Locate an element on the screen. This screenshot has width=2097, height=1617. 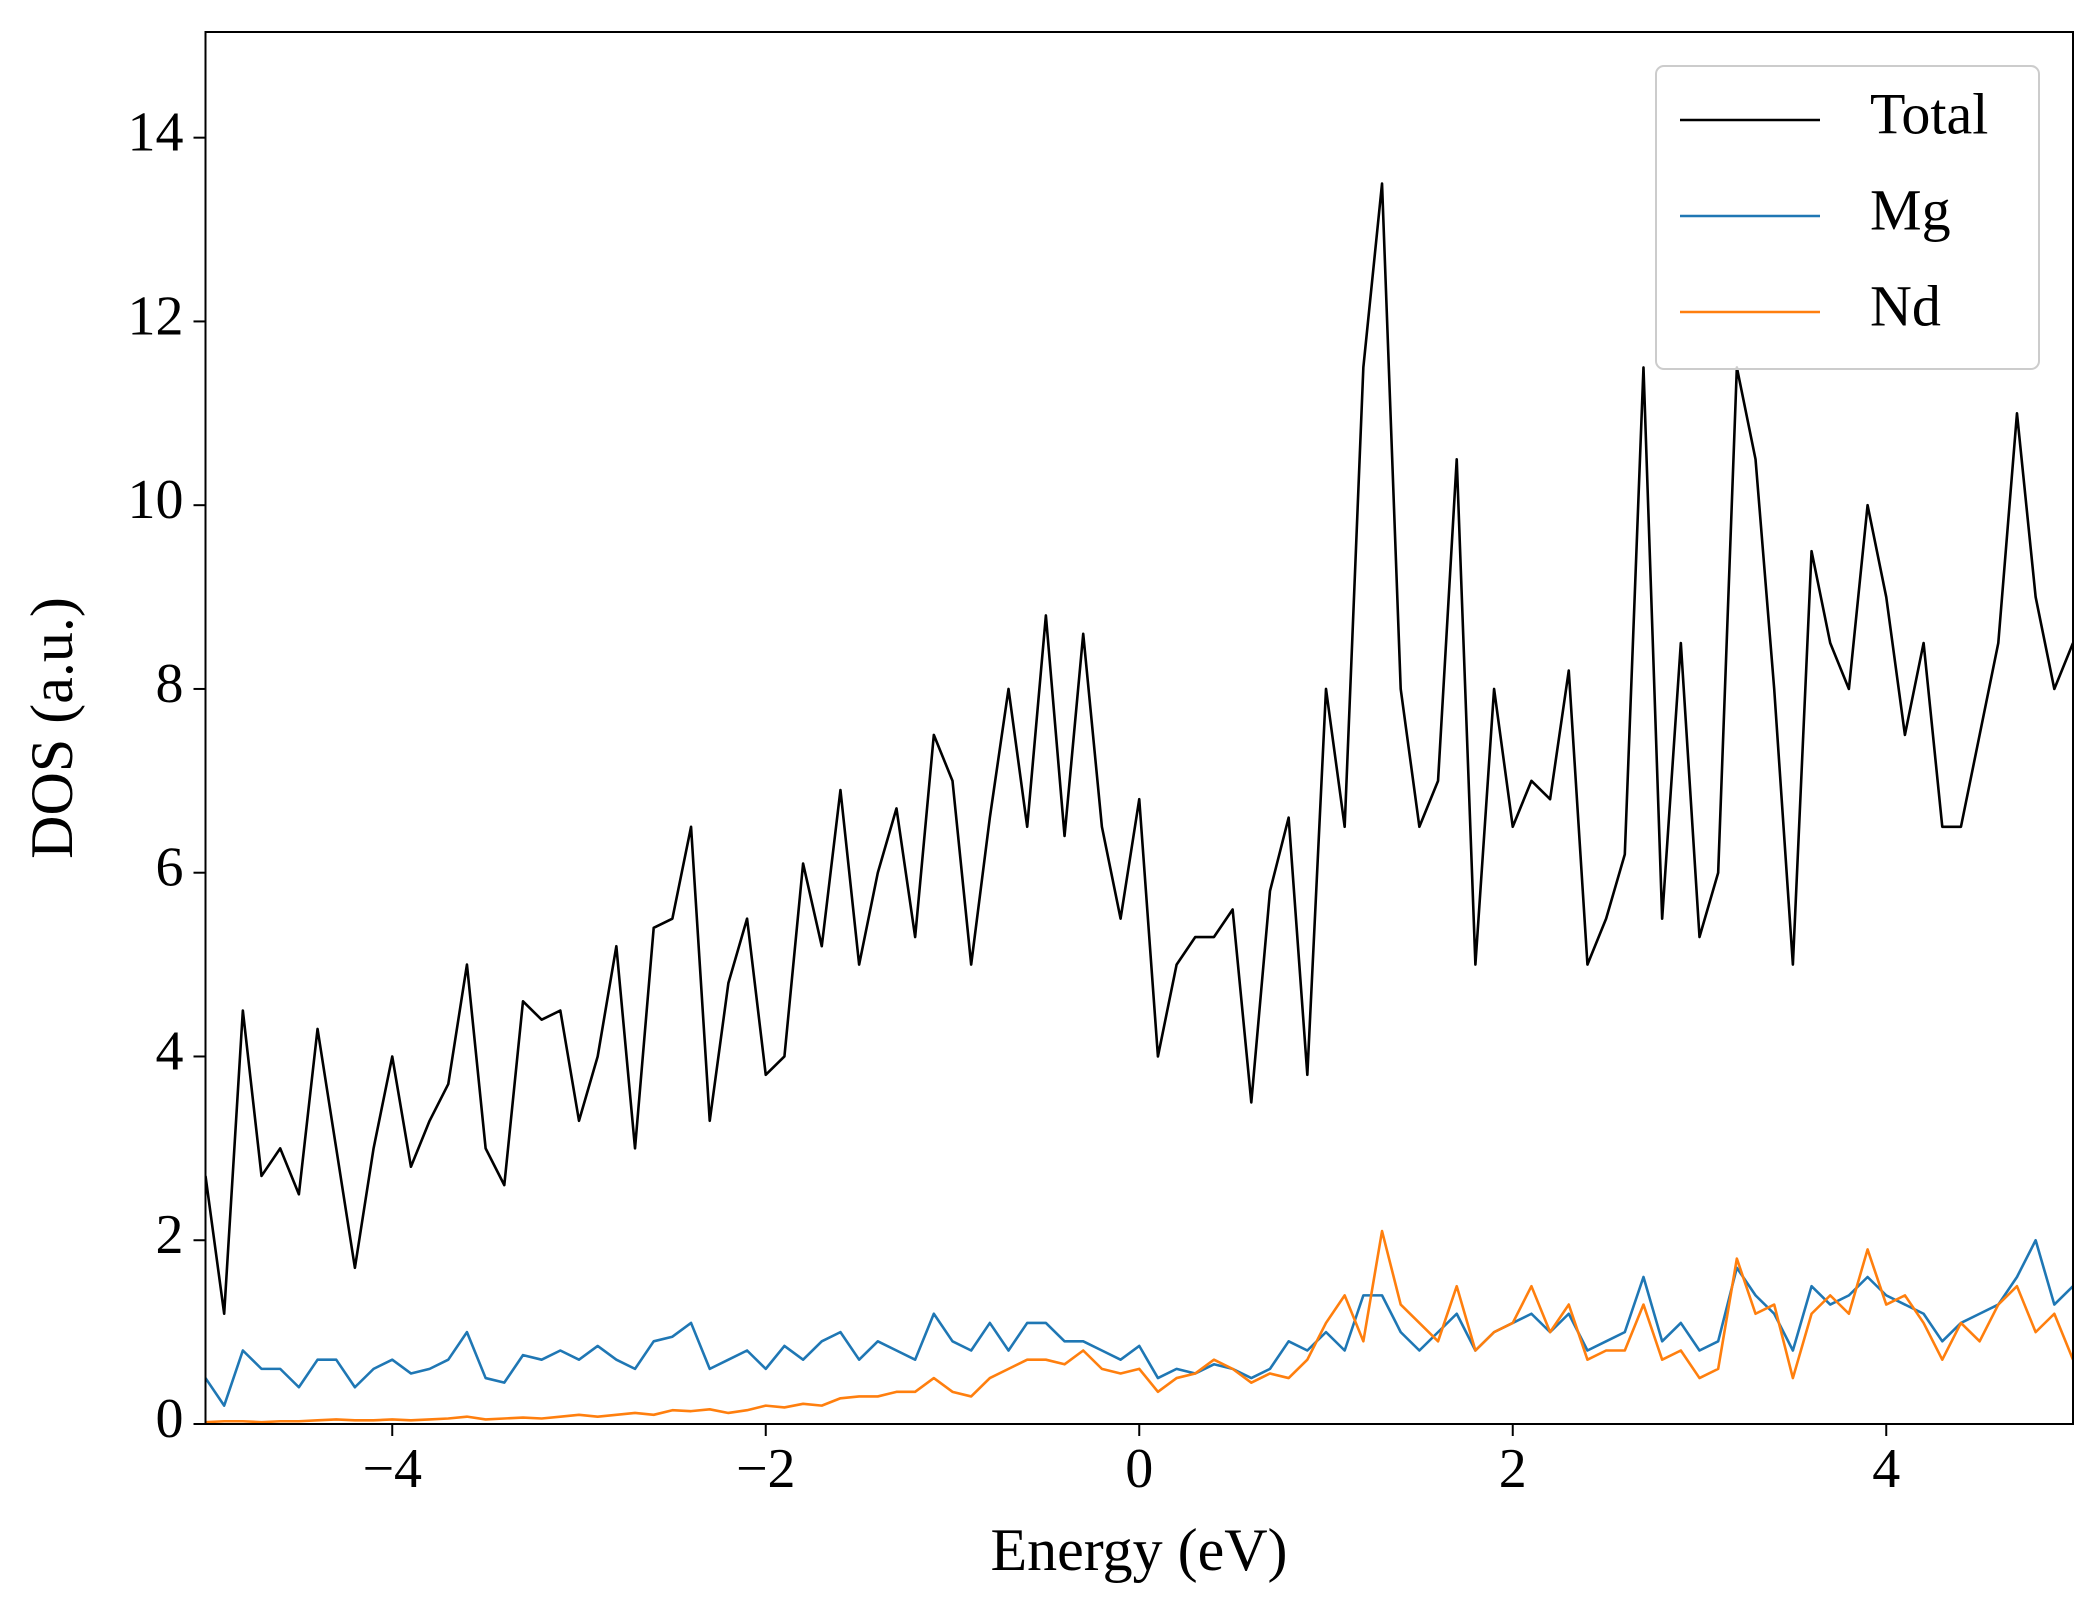
y-tick-label: 12 is located at coordinates (156, 316).